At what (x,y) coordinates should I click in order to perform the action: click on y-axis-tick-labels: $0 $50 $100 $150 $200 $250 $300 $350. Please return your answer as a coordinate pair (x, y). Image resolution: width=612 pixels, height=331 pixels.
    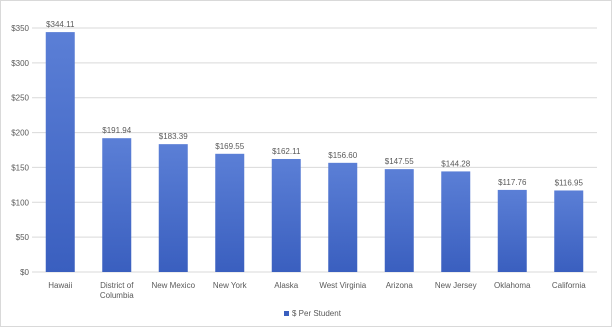
    Looking at the image, I should click on (20, 150).